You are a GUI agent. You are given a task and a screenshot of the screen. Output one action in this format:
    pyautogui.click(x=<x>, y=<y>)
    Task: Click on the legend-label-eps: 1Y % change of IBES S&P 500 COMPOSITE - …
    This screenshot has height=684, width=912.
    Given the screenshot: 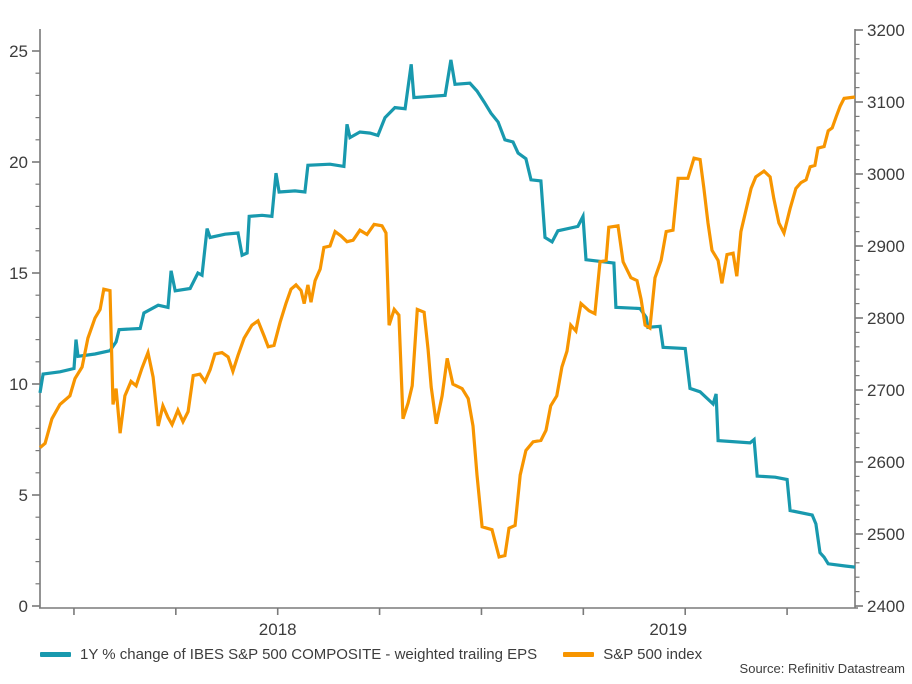 What is the action you would take?
    pyautogui.click(x=309, y=654)
    